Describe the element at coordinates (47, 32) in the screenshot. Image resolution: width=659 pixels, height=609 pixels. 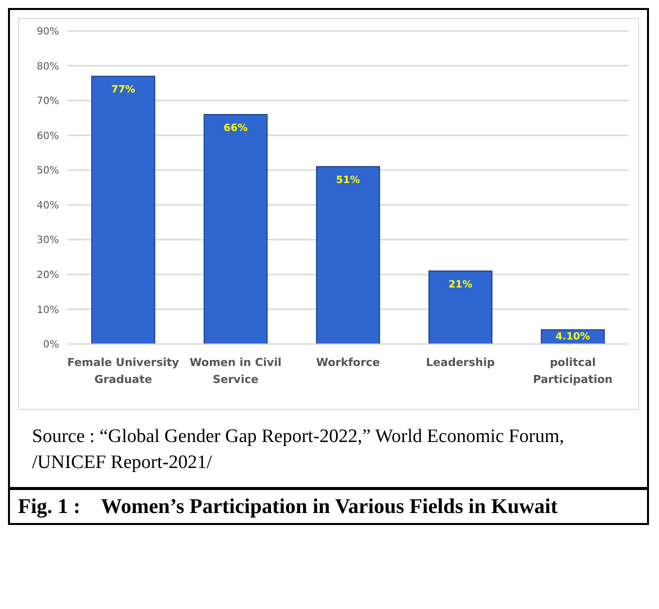
I see `y-tick-label: 90%` at that location.